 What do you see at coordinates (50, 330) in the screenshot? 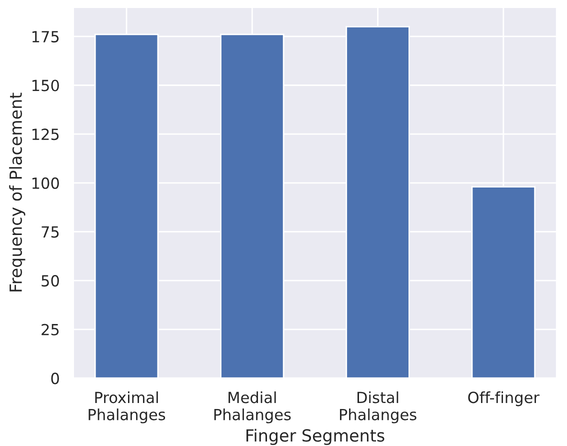
I see `y-tick-label: 25` at bounding box center [50, 330].